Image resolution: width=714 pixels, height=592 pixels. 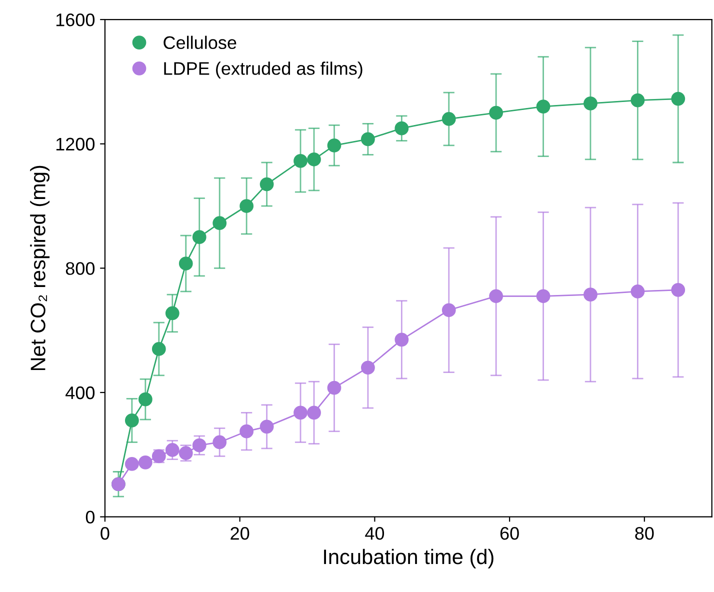 What do you see at coordinates (80, 268) in the screenshot?
I see `y-tick-label: 800` at bounding box center [80, 268].